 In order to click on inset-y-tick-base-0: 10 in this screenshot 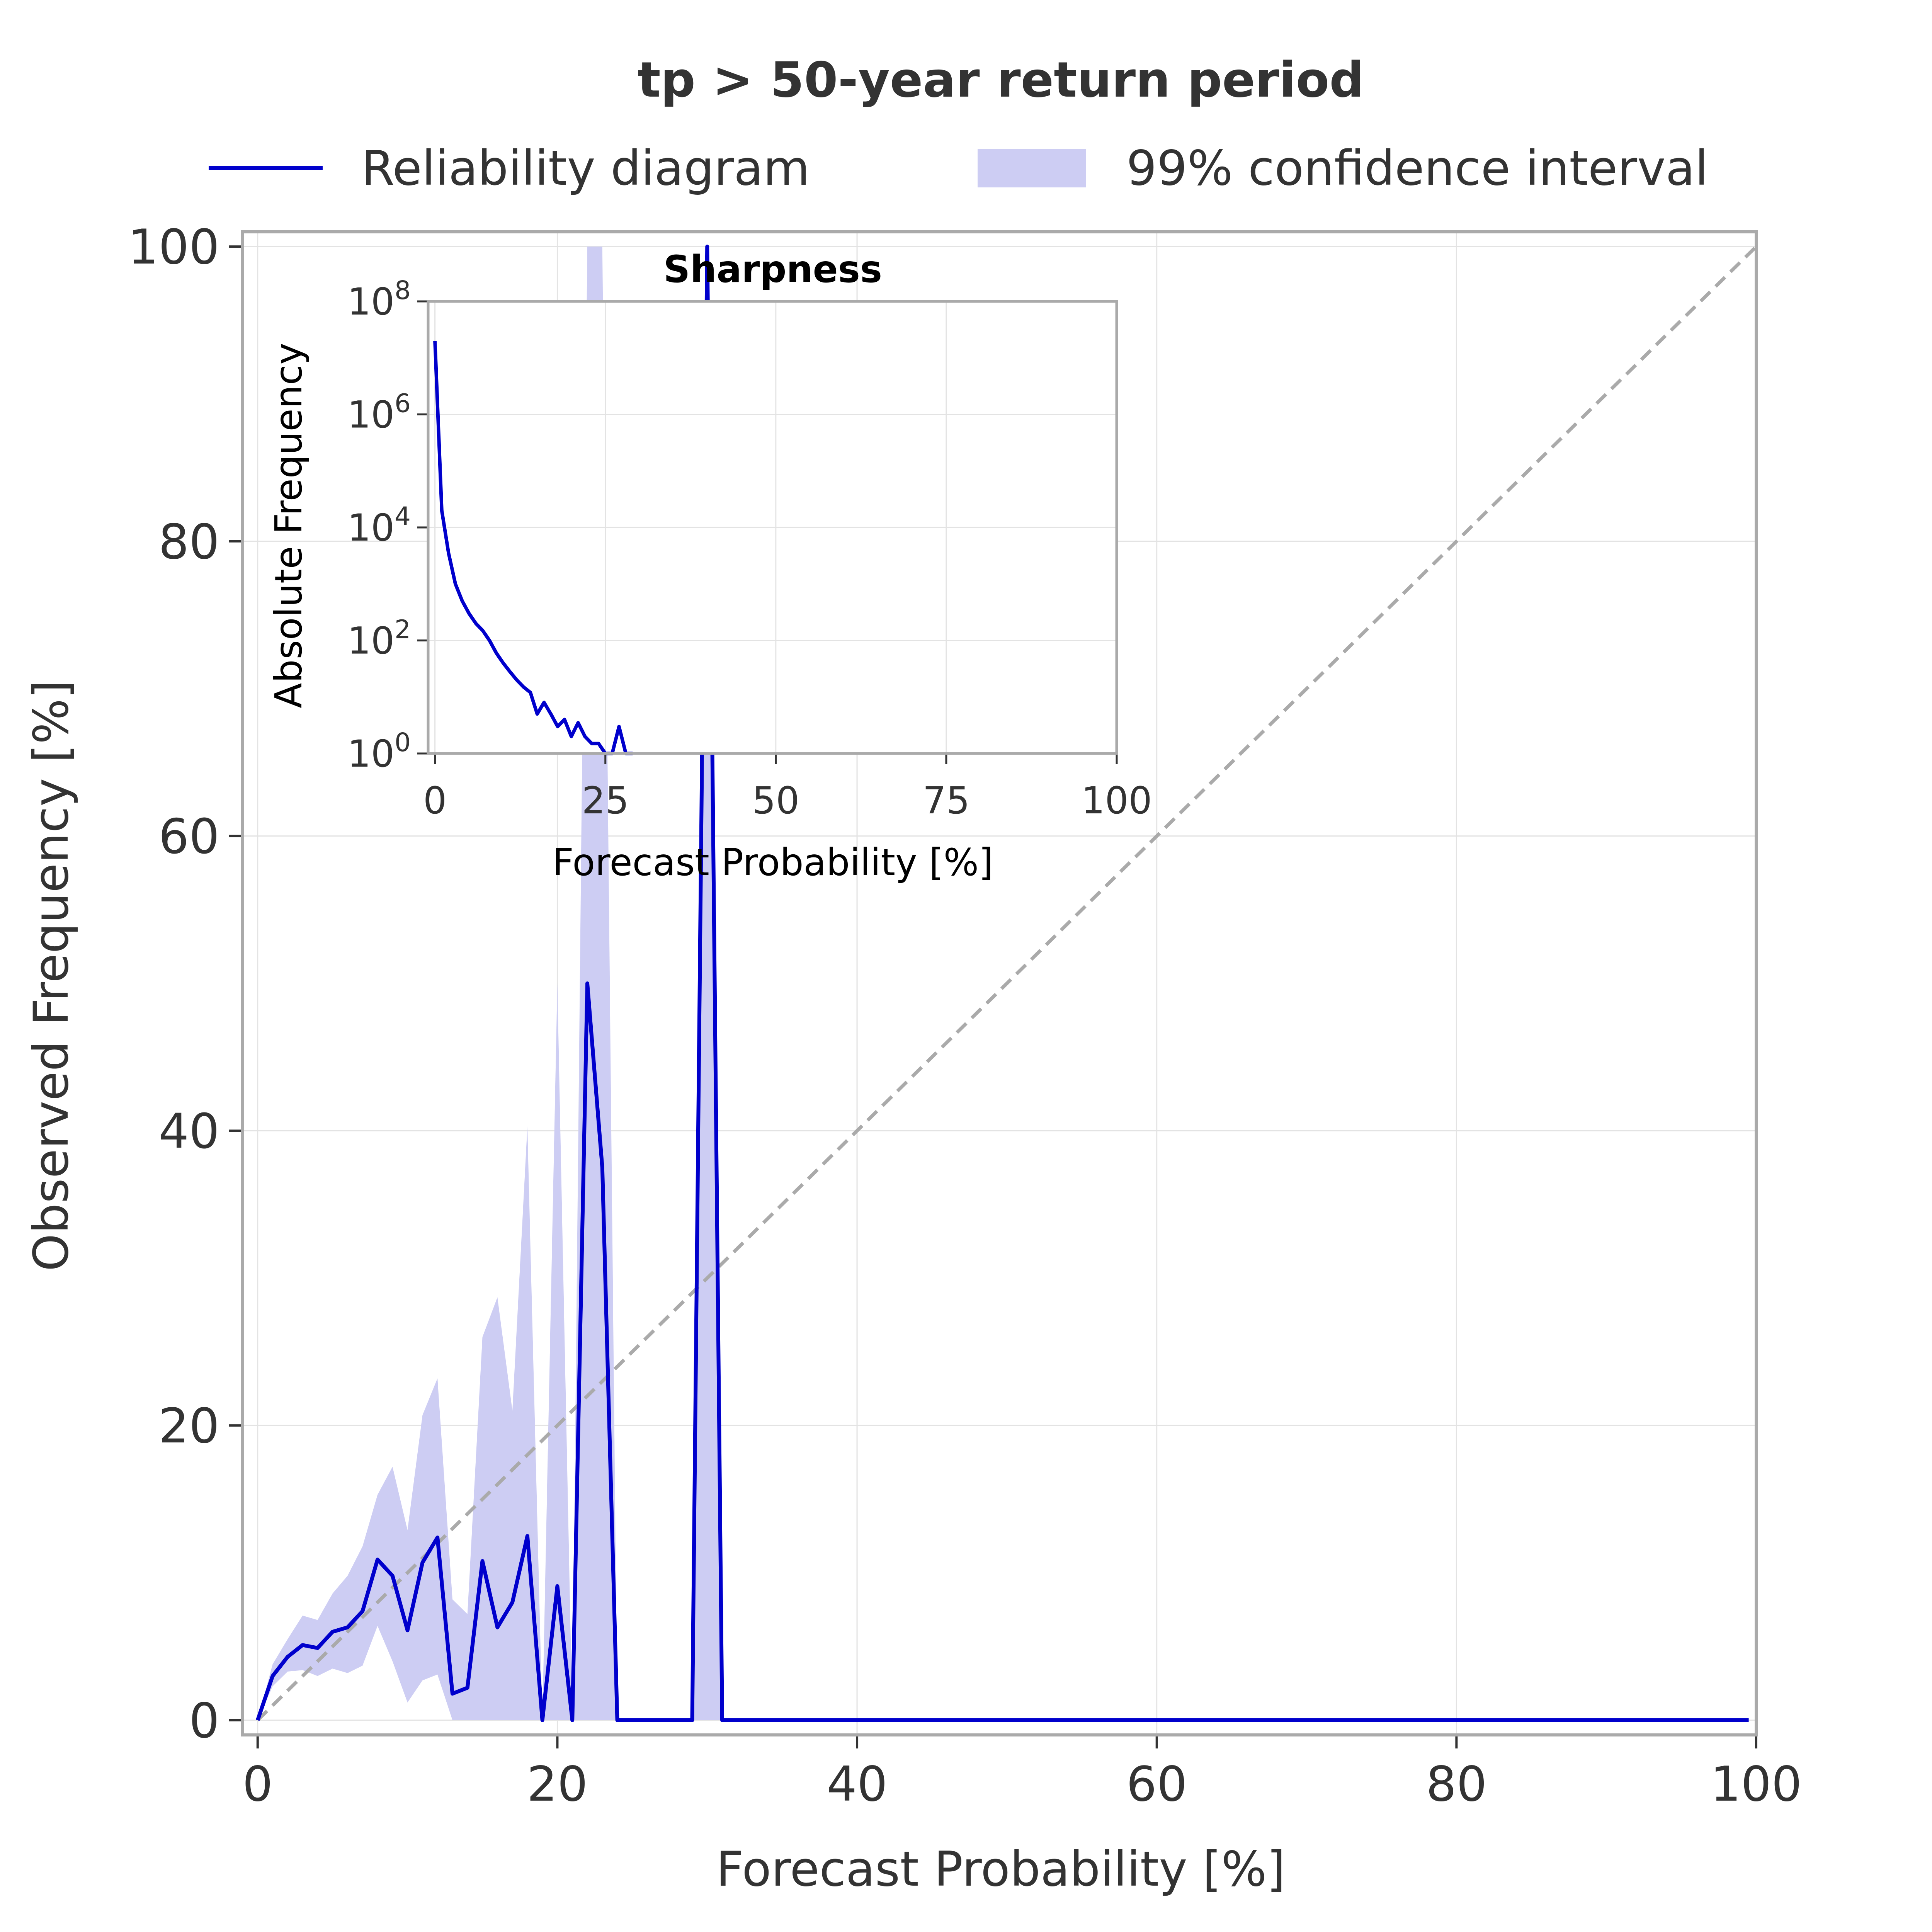, I will do `click(371, 754)`.